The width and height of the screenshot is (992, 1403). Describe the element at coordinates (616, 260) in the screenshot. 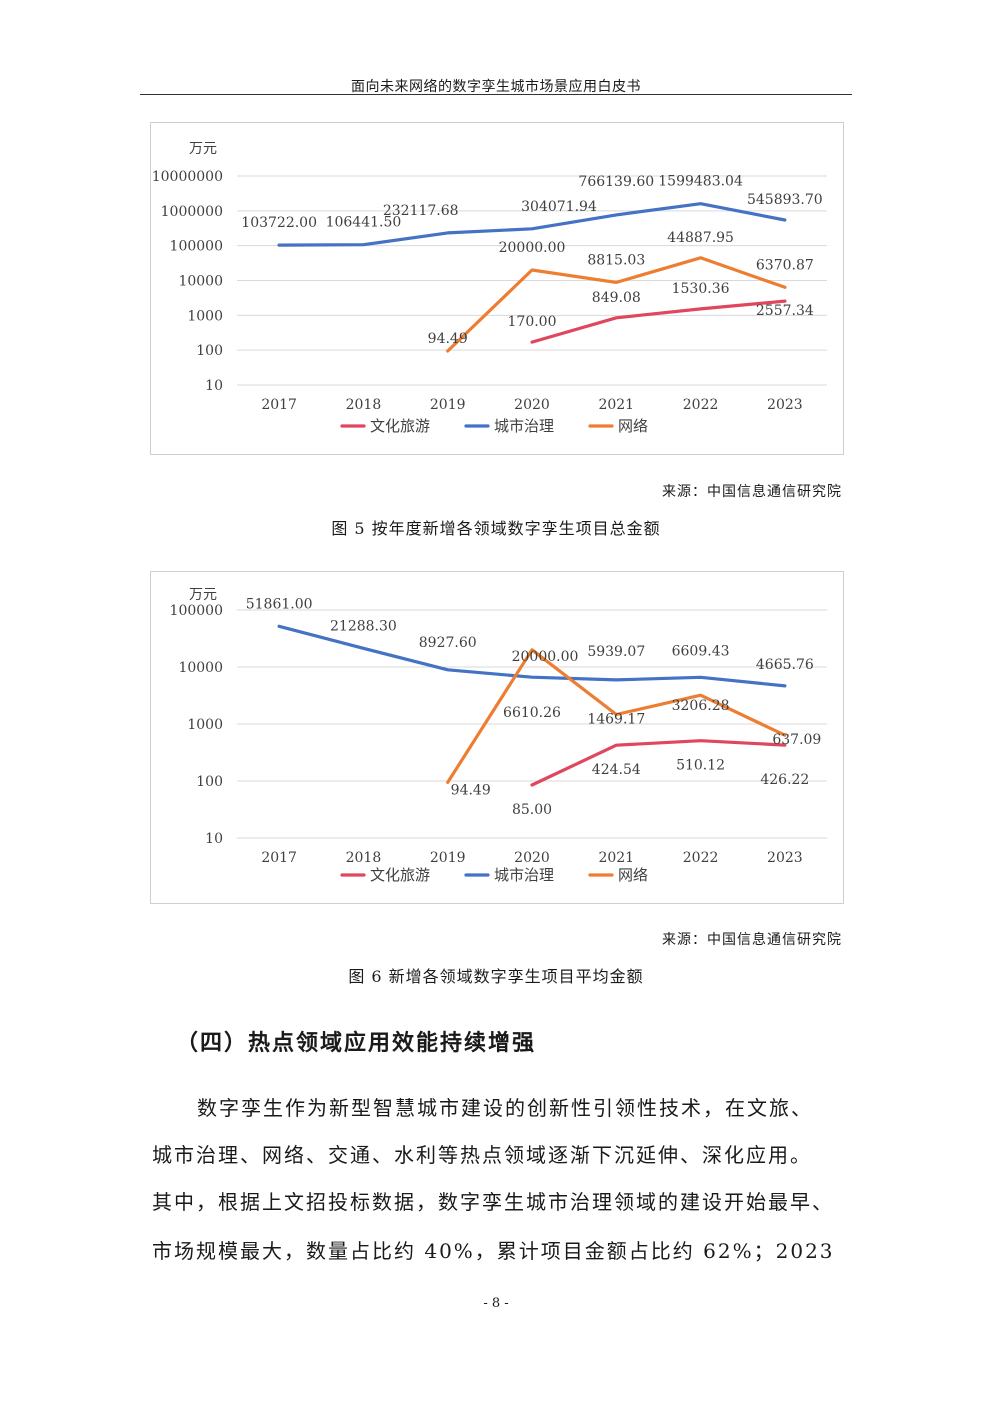

I see `data-label-network: 8815.03` at that location.